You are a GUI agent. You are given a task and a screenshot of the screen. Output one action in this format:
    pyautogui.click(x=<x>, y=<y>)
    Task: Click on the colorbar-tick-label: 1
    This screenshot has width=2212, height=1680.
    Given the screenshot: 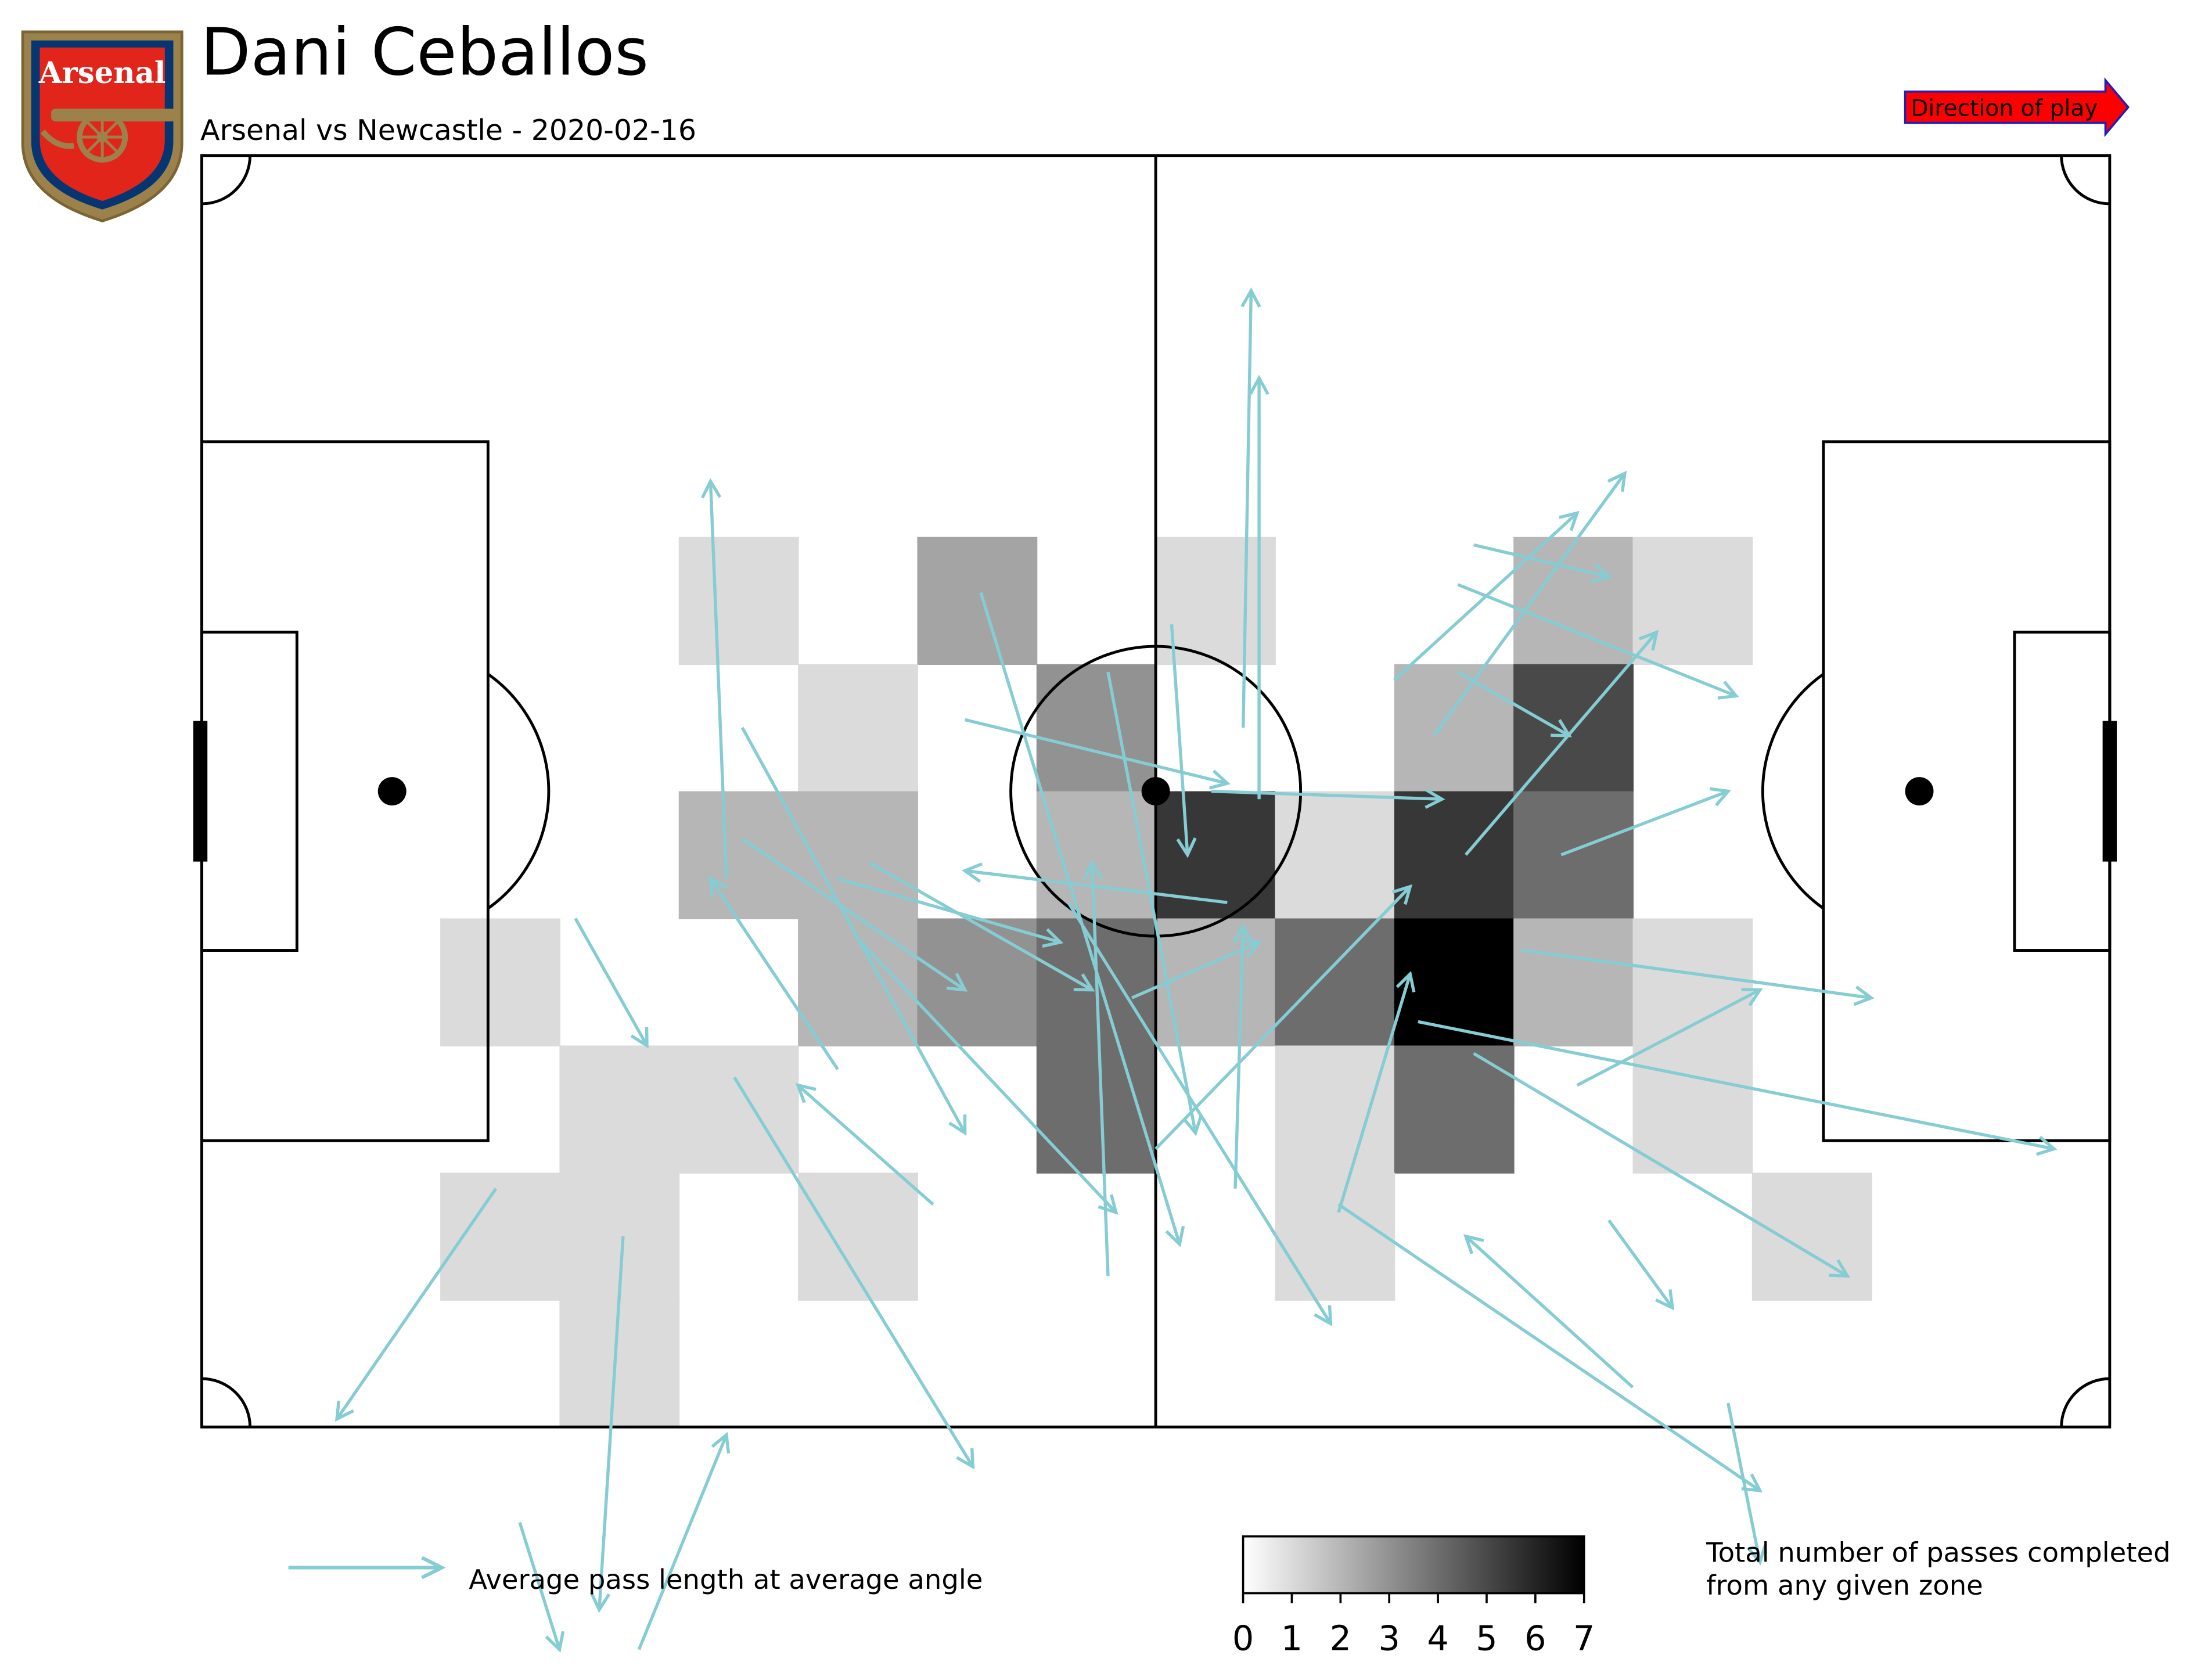 What is the action you would take?
    pyautogui.click(x=1292, y=1638)
    